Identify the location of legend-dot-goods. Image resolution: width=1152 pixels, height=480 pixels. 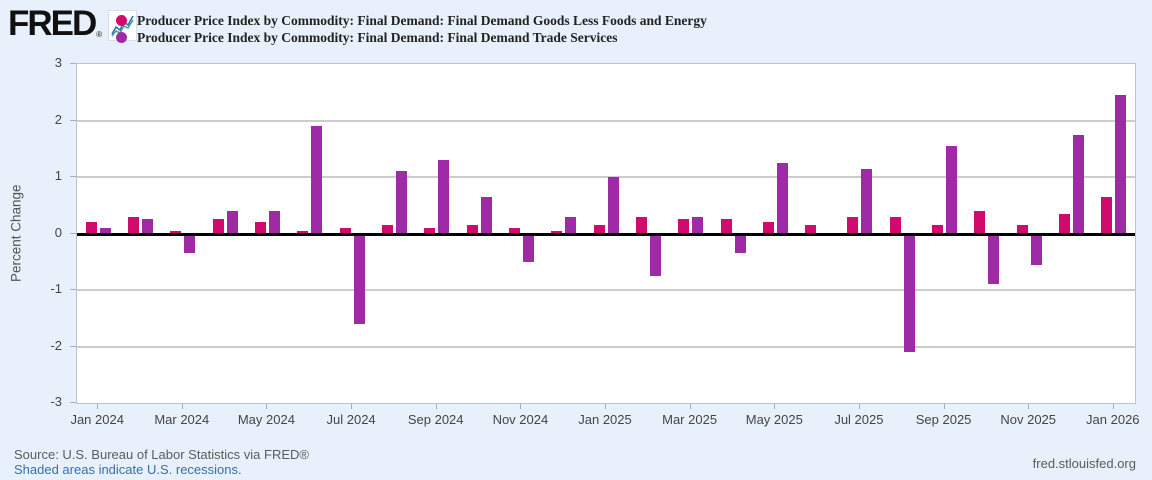
(121, 20).